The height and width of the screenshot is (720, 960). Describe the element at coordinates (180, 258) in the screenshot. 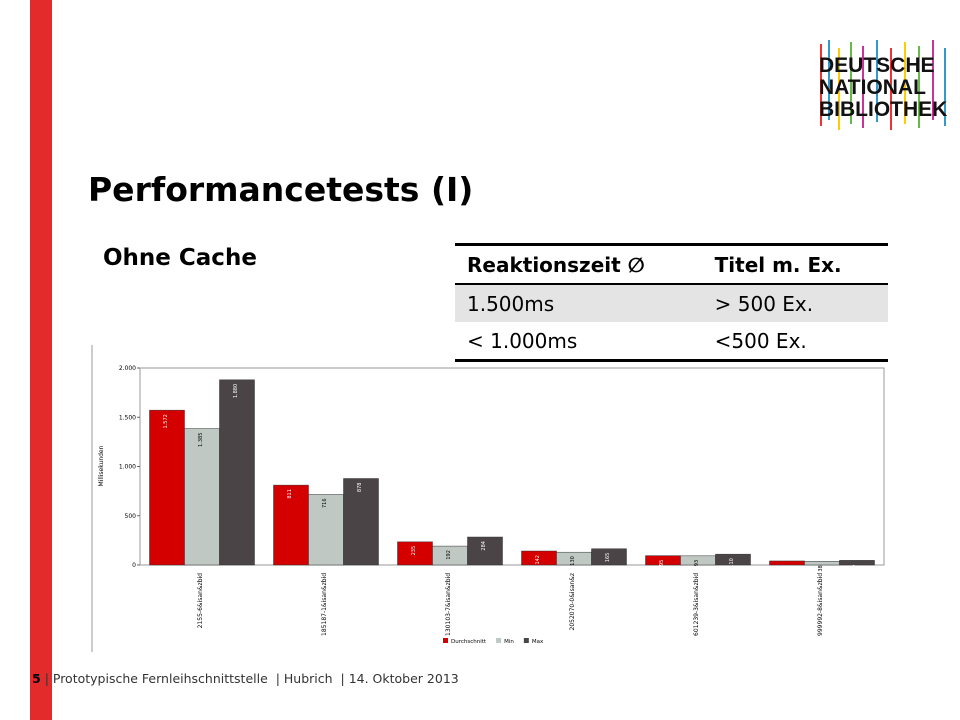

I see `subtitle: Ohne Cache` at that location.